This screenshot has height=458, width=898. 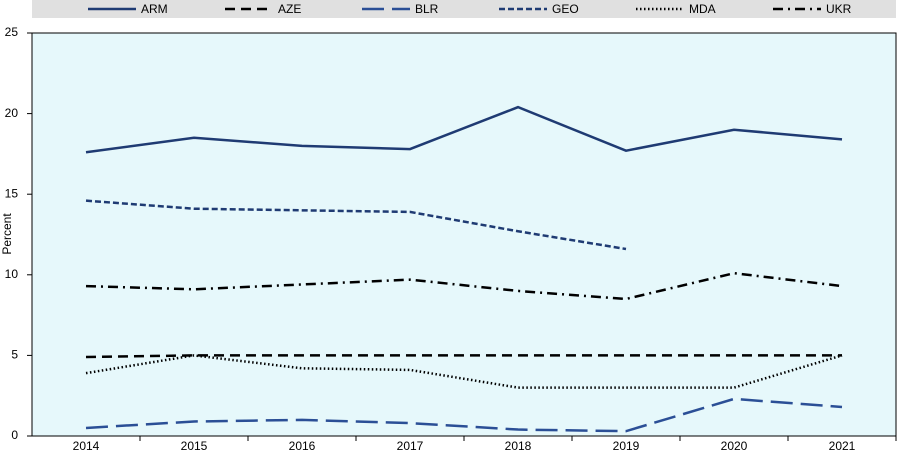 I want to click on x-tick-label: 2014, so click(x=86, y=446).